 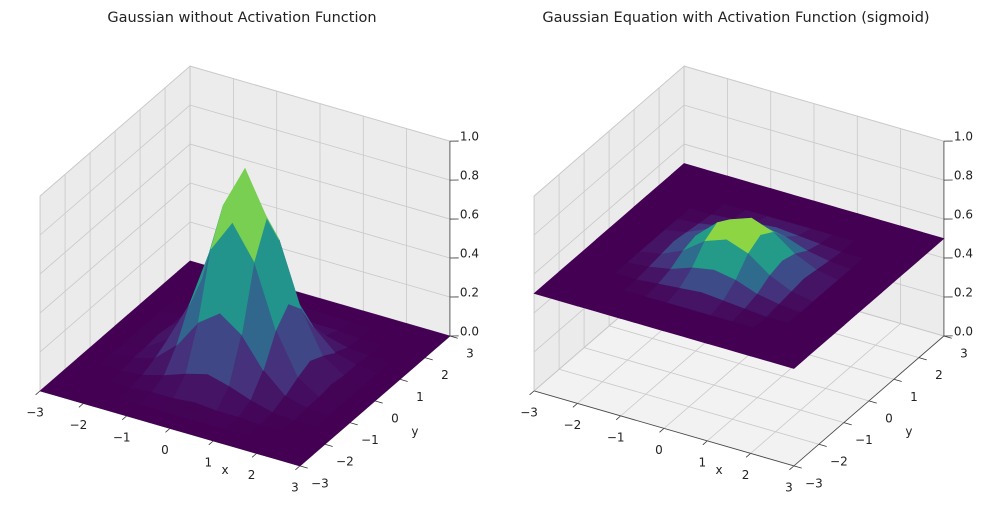 What do you see at coordinates (241, 18) in the screenshot?
I see `chart-title: Gaussian without Activation Function` at bounding box center [241, 18].